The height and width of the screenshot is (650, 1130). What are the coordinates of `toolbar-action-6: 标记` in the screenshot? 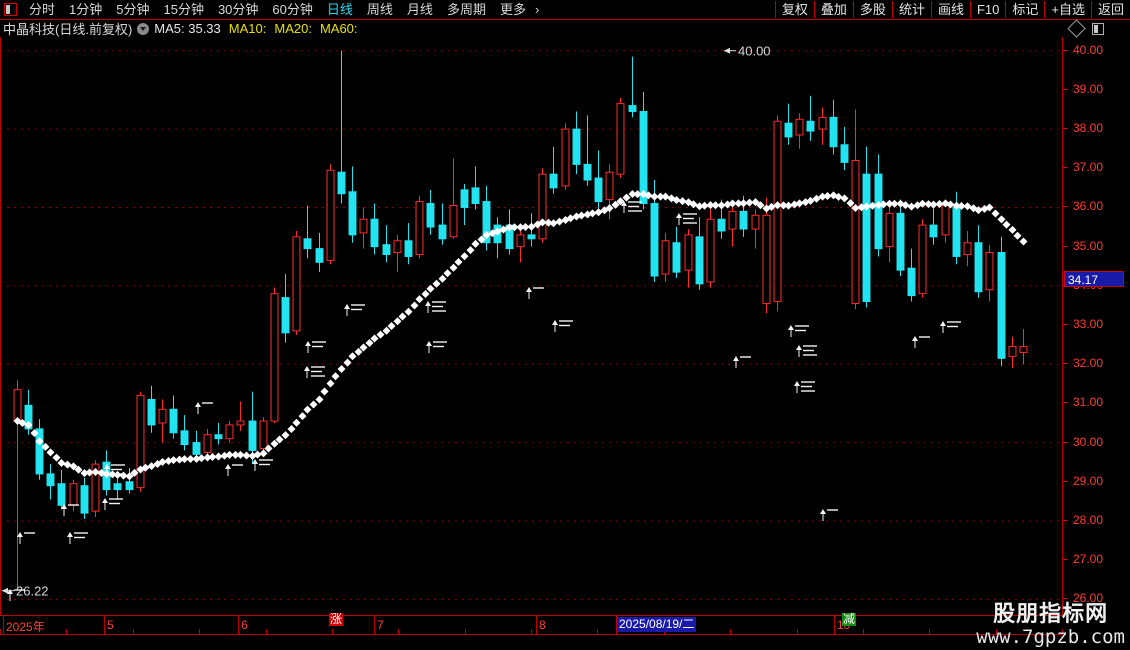 It's located at (1024, 9).